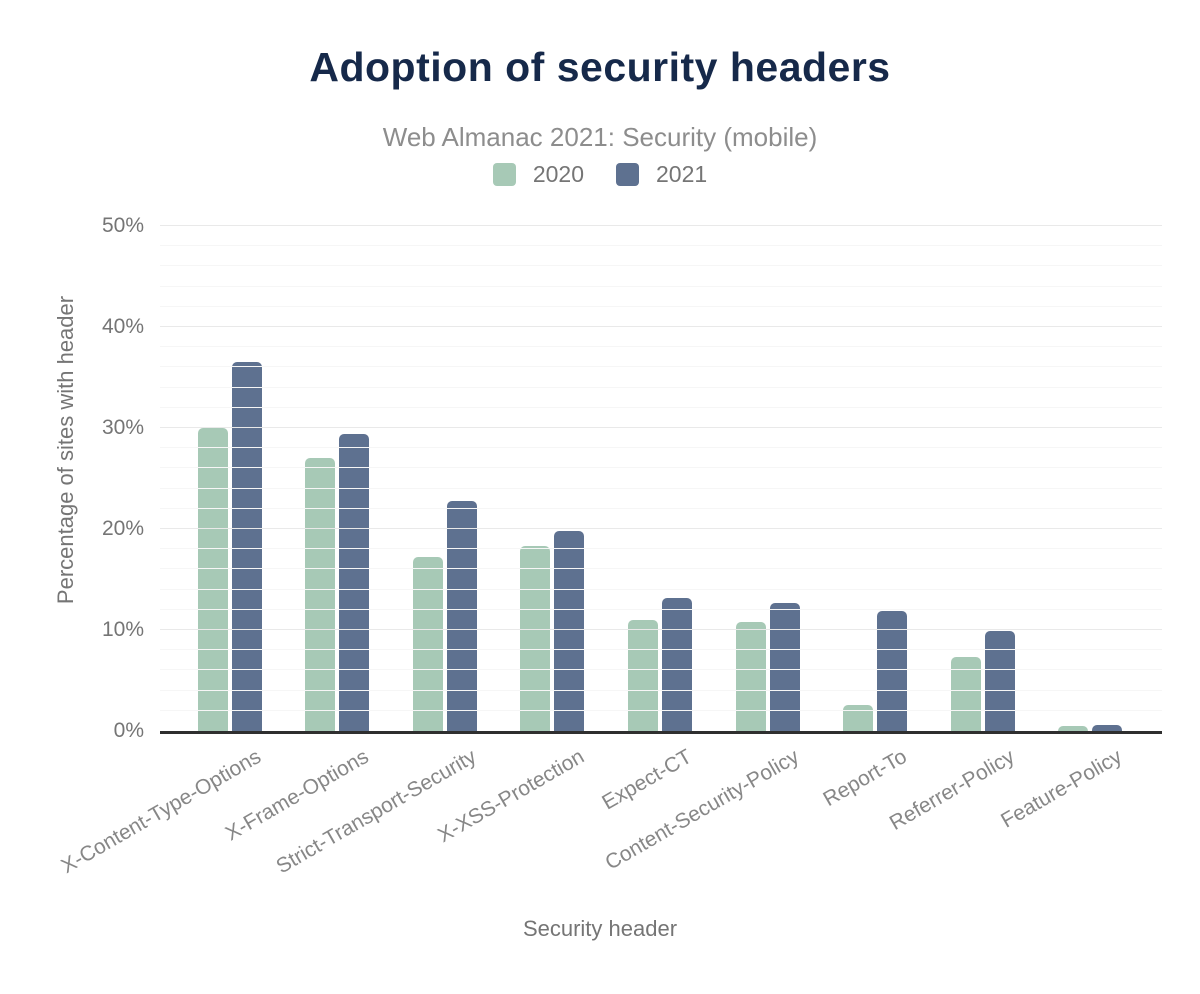 This screenshot has height=994, width=1200. Describe the element at coordinates (865, 778) in the screenshot. I see `x-axis-label: Report-To` at that location.